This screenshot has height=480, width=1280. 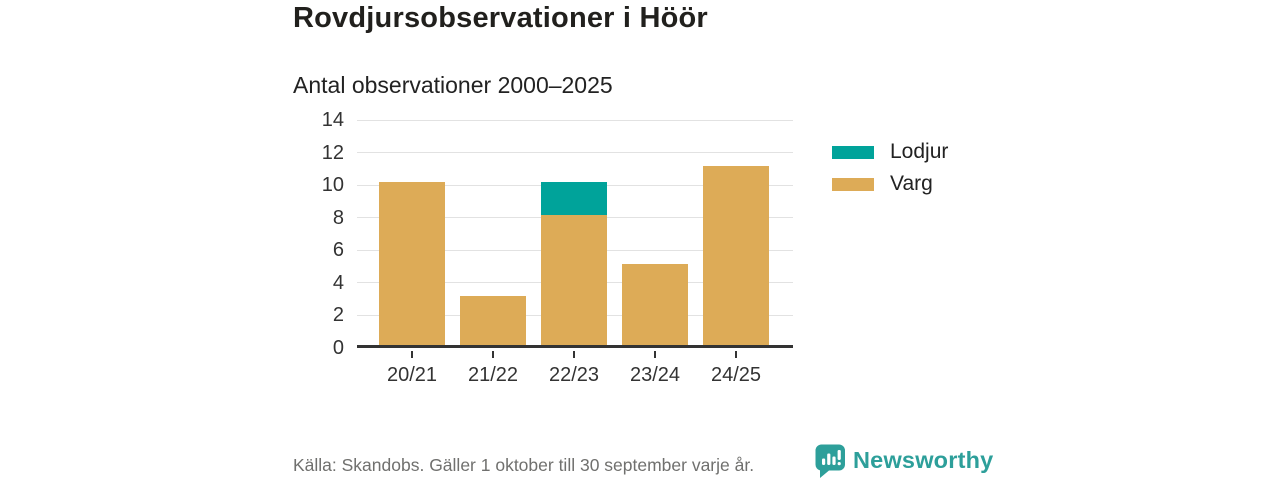 What do you see at coordinates (338, 282) in the screenshot?
I see `y-tick-label: 4` at bounding box center [338, 282].